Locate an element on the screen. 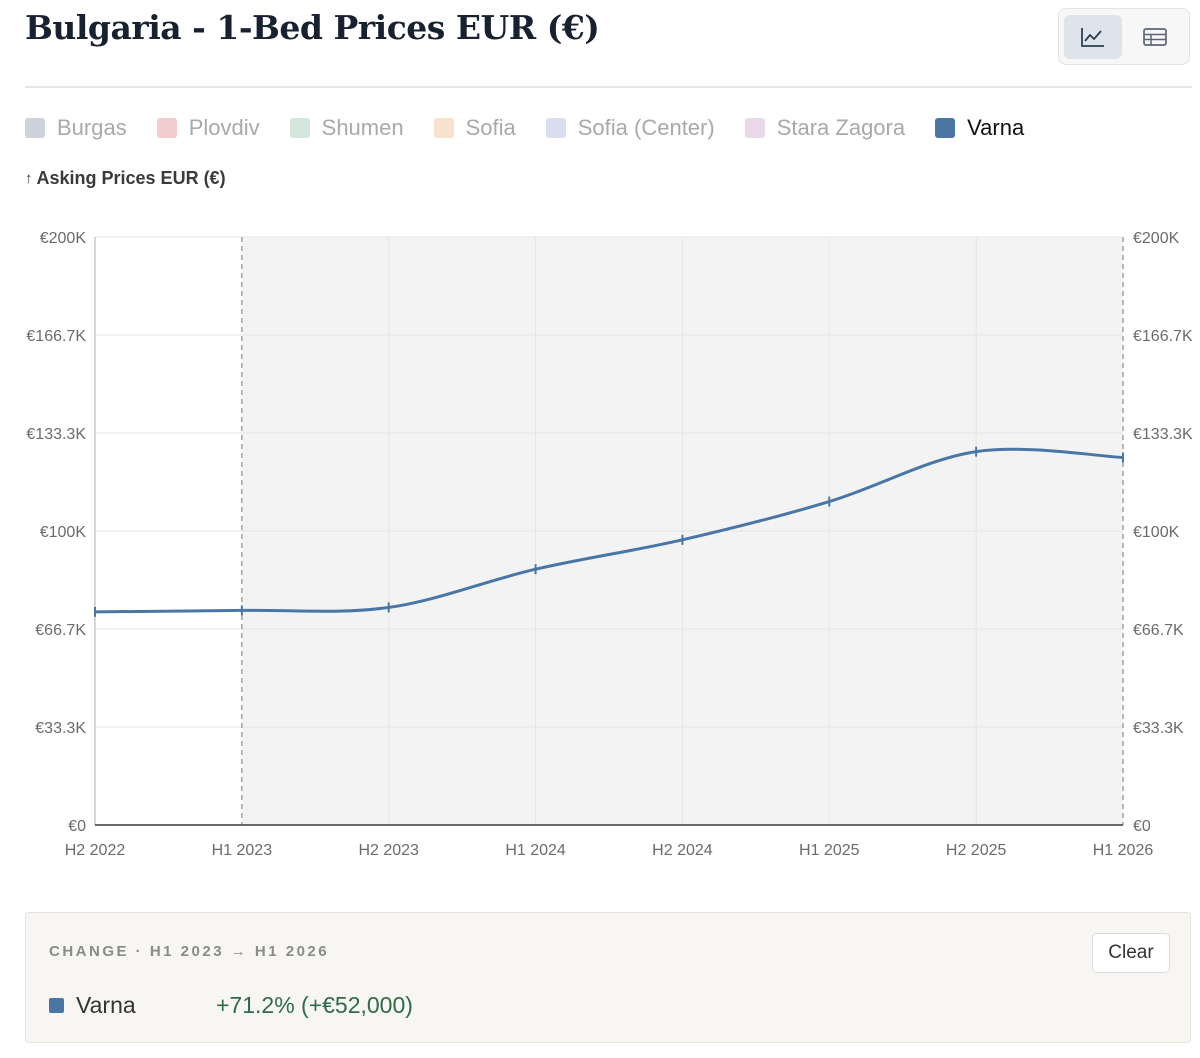 This screenshot has height=1058, width=1200. line-chart-icon is located at coordinates (1092, 37).